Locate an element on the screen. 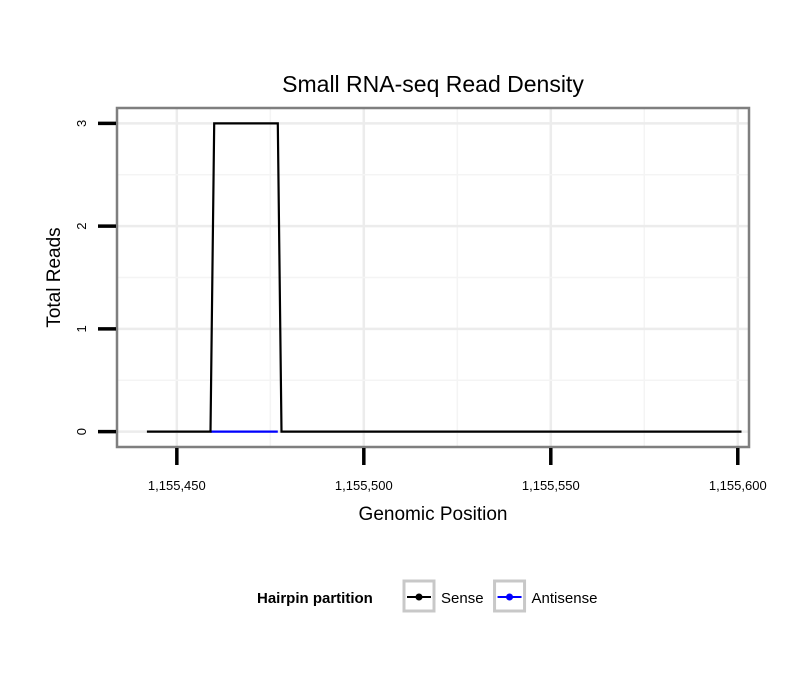 The width and height of the screenshot is (810, 690). y-axis: 0 1 2 3 is located at coordinates (95, 277).